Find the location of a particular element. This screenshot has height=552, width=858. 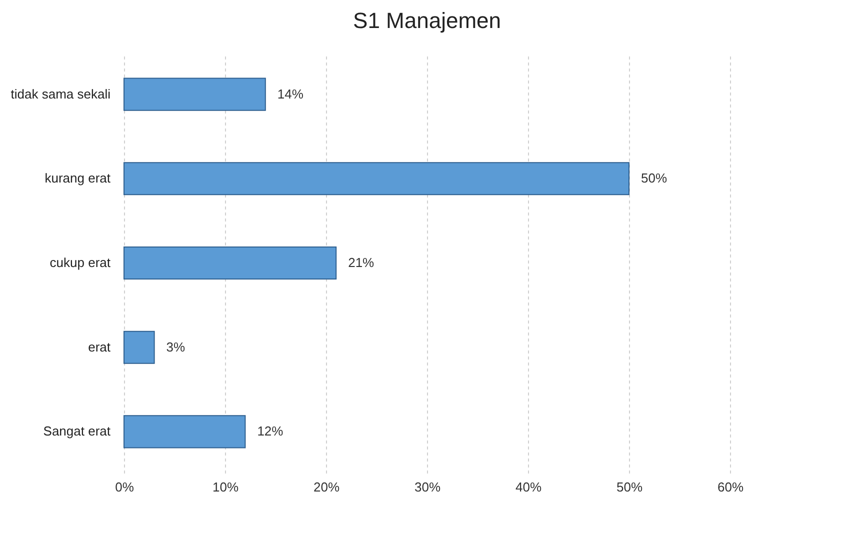

data-label: 3% is located at coordinates (176, 346).